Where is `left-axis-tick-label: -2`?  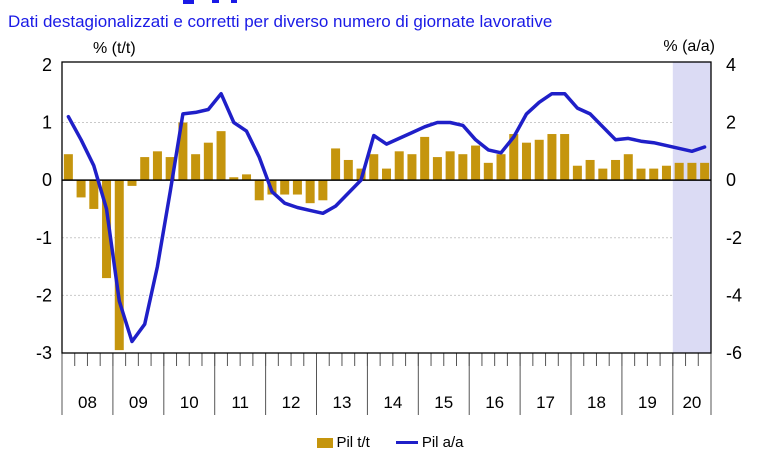
left-axis-tick-label: -2 is located at coordinates (44, 295).